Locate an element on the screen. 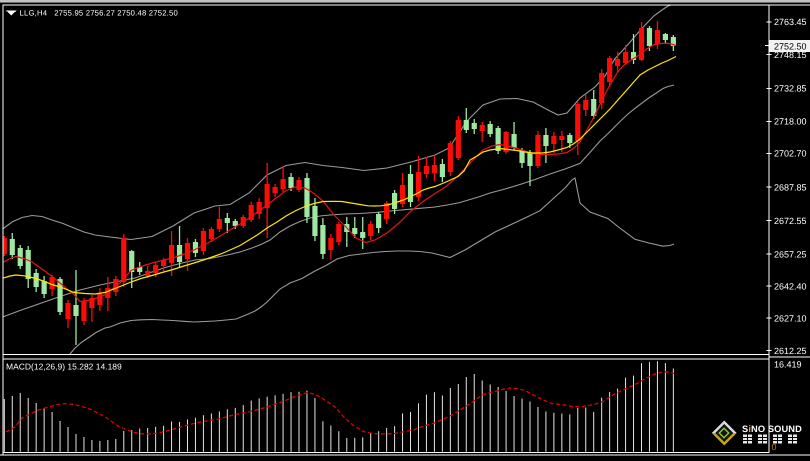 Image resolution: width=810 pixels, height=461 pixels. svg-text: MACD(12,26,9) 15.282 14.189 is located at coordinates (64, 366).